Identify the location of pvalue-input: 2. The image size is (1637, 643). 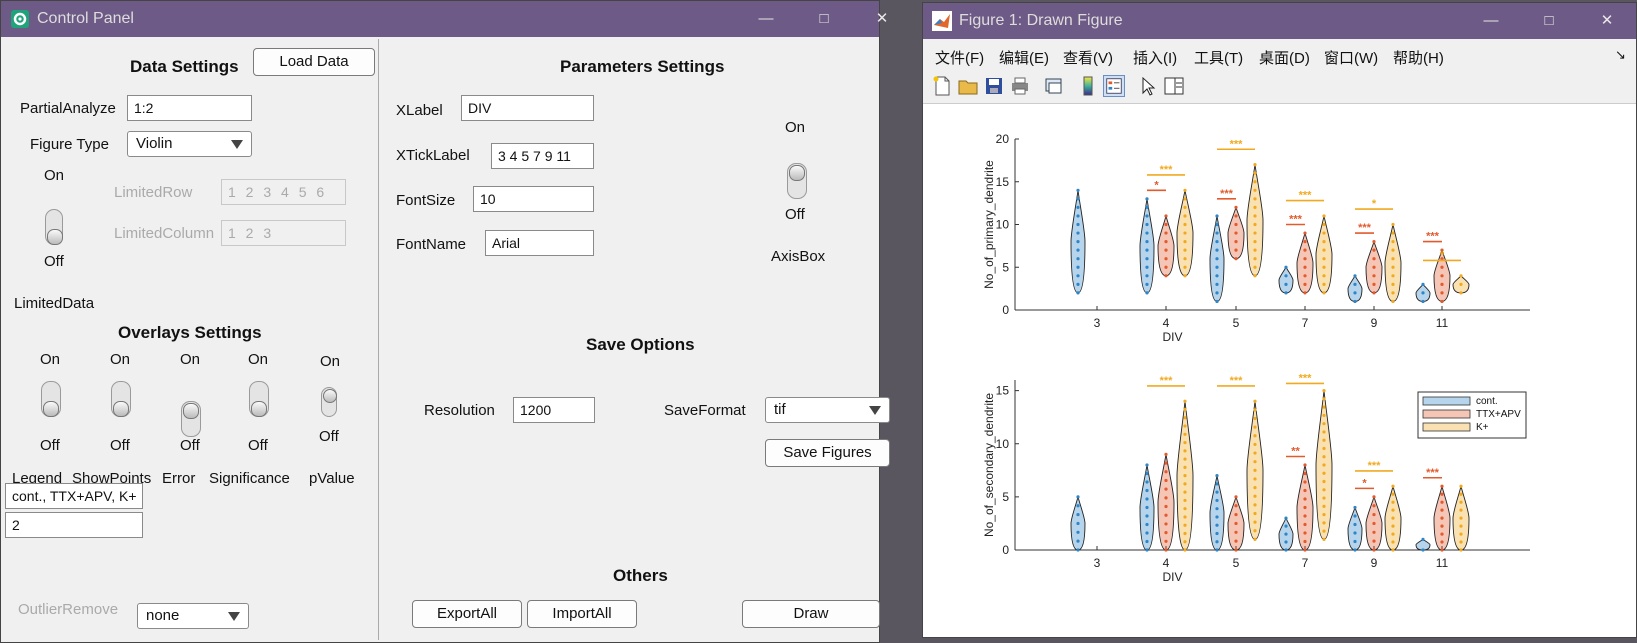
(74, 525).